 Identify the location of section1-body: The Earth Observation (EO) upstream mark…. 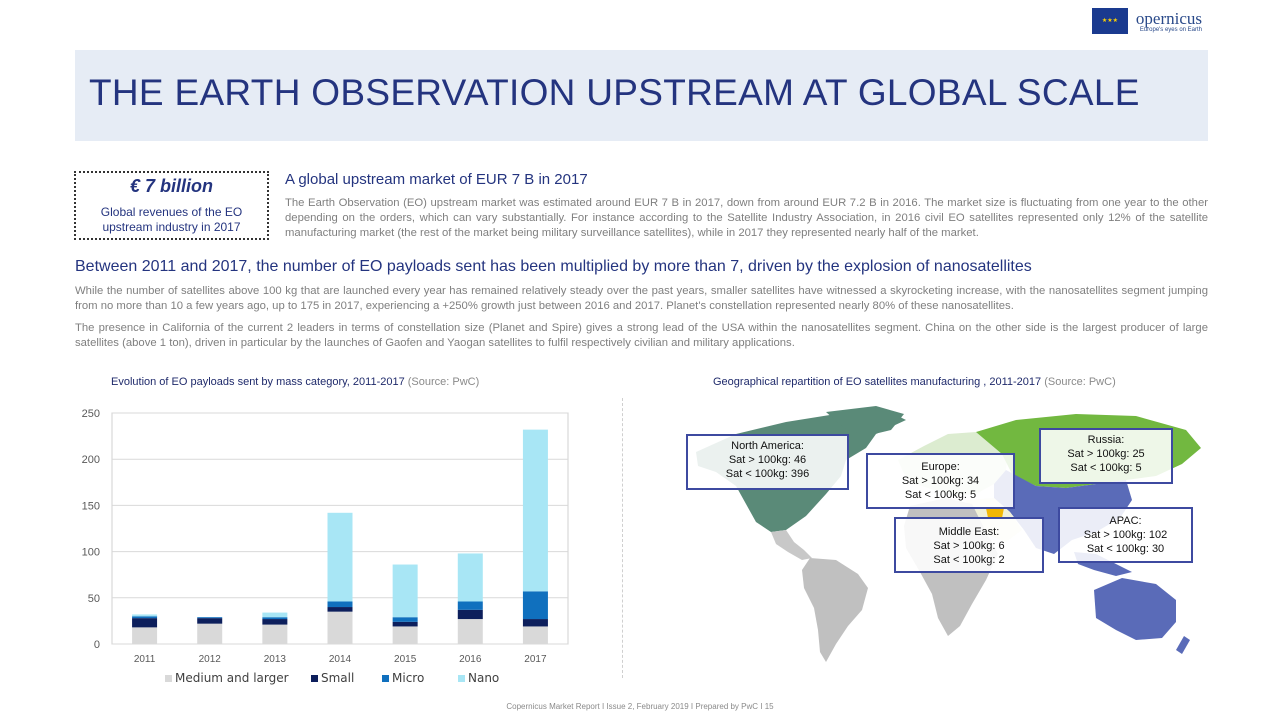
(746, 218).